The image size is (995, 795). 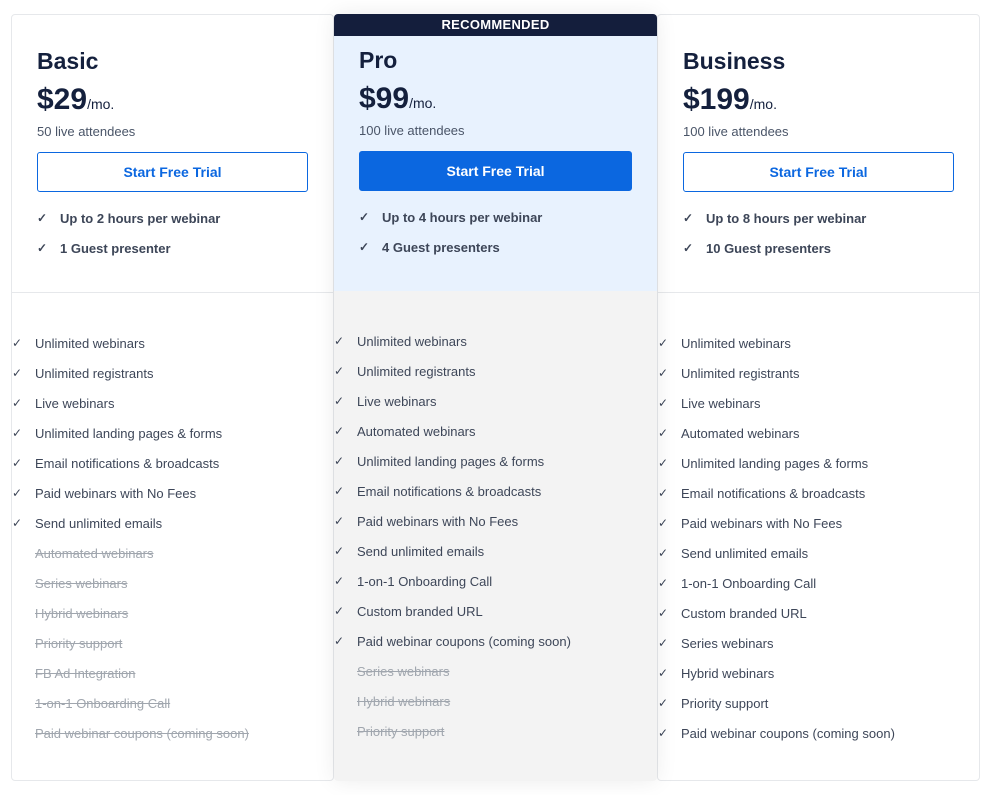 I want to click on feature-label: Up to 8 hours per webinar, so click(x=786, y=218).